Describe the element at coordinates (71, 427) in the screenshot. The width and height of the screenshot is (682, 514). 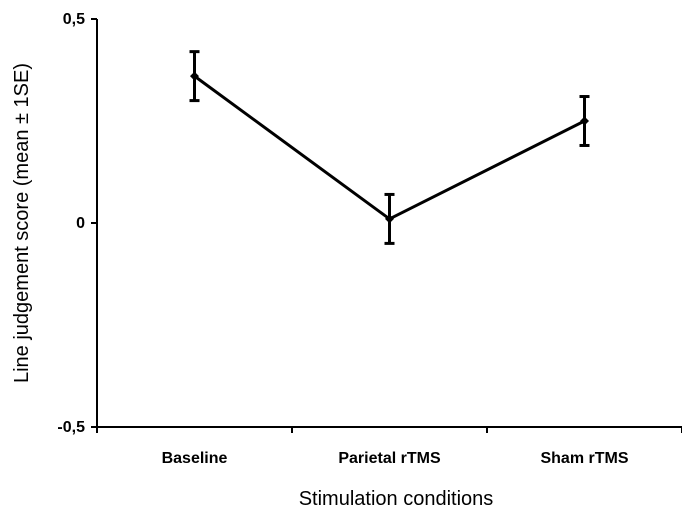
I see `y-tick-label: -0,5` at that location.